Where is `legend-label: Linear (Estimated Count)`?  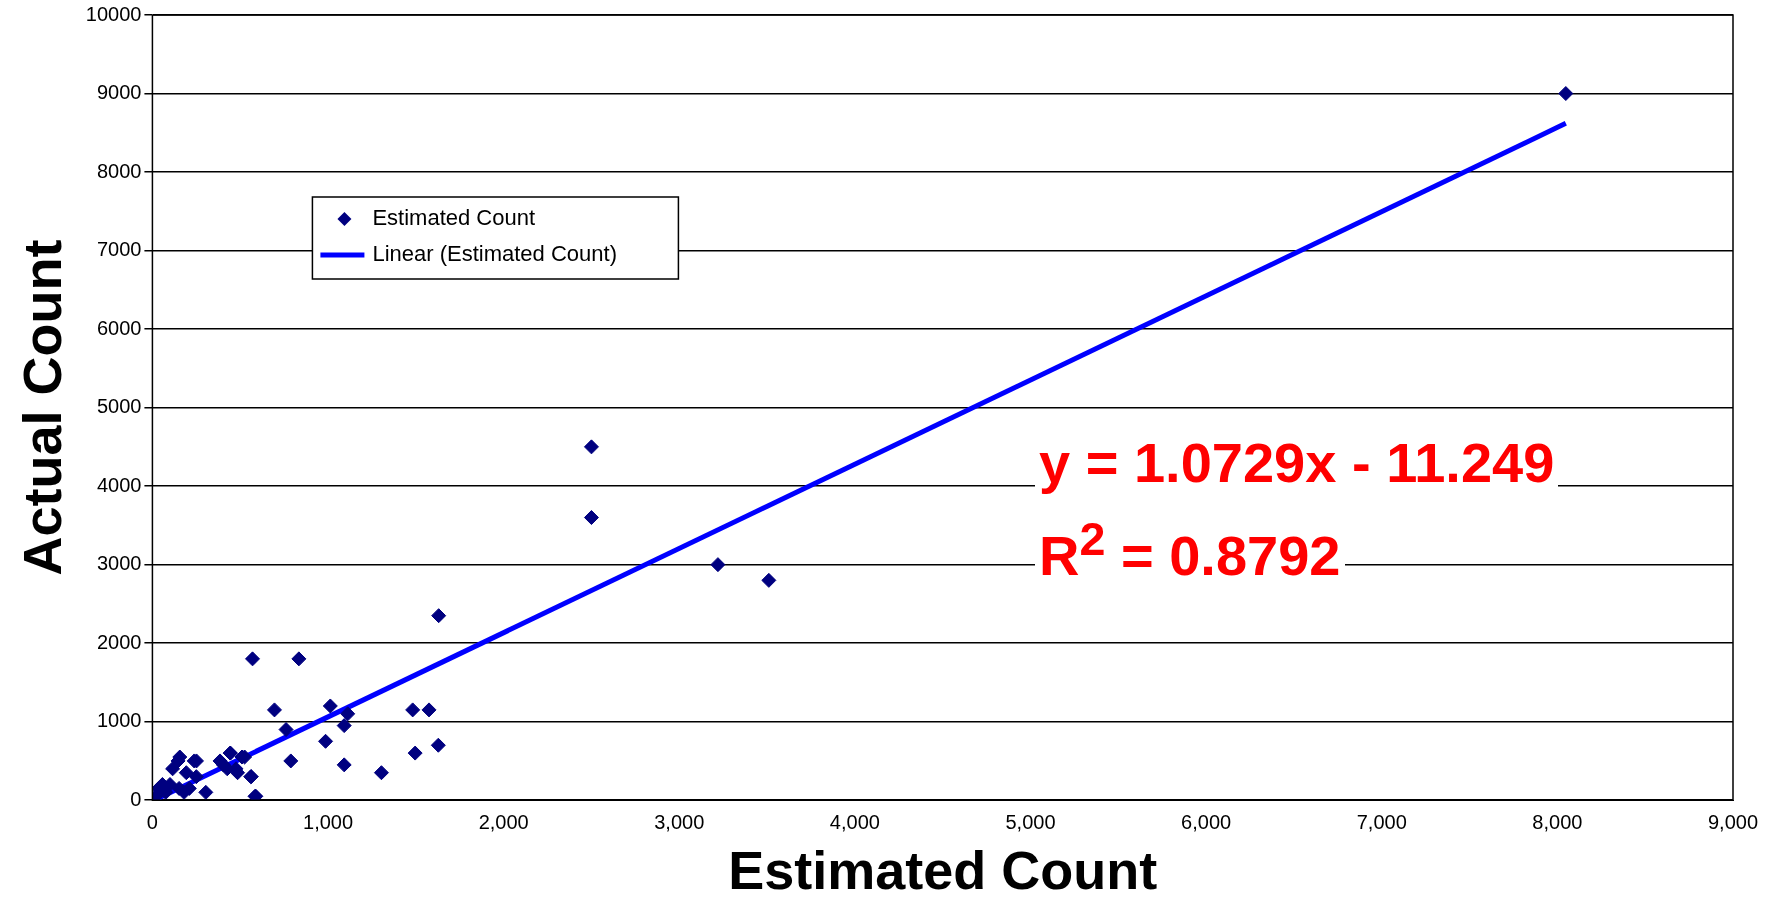
legend-label: Linear (Estimated Count) is located at coordinates (494, 254).